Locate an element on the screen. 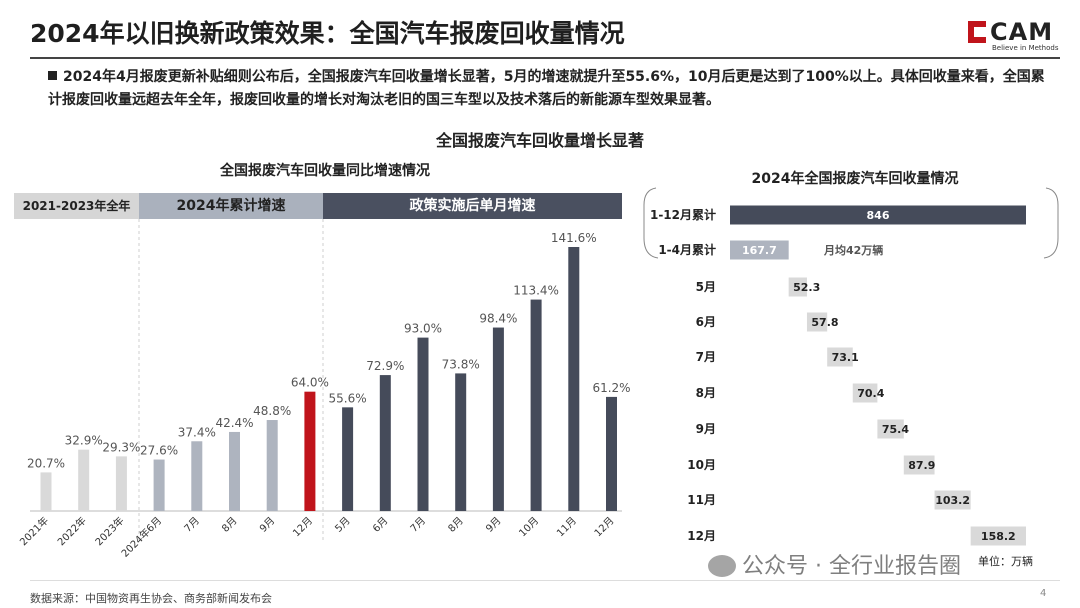 This screenshot has width=1080, height=608. growth-value-label: 72.9% is located at coordinates (385, 366).